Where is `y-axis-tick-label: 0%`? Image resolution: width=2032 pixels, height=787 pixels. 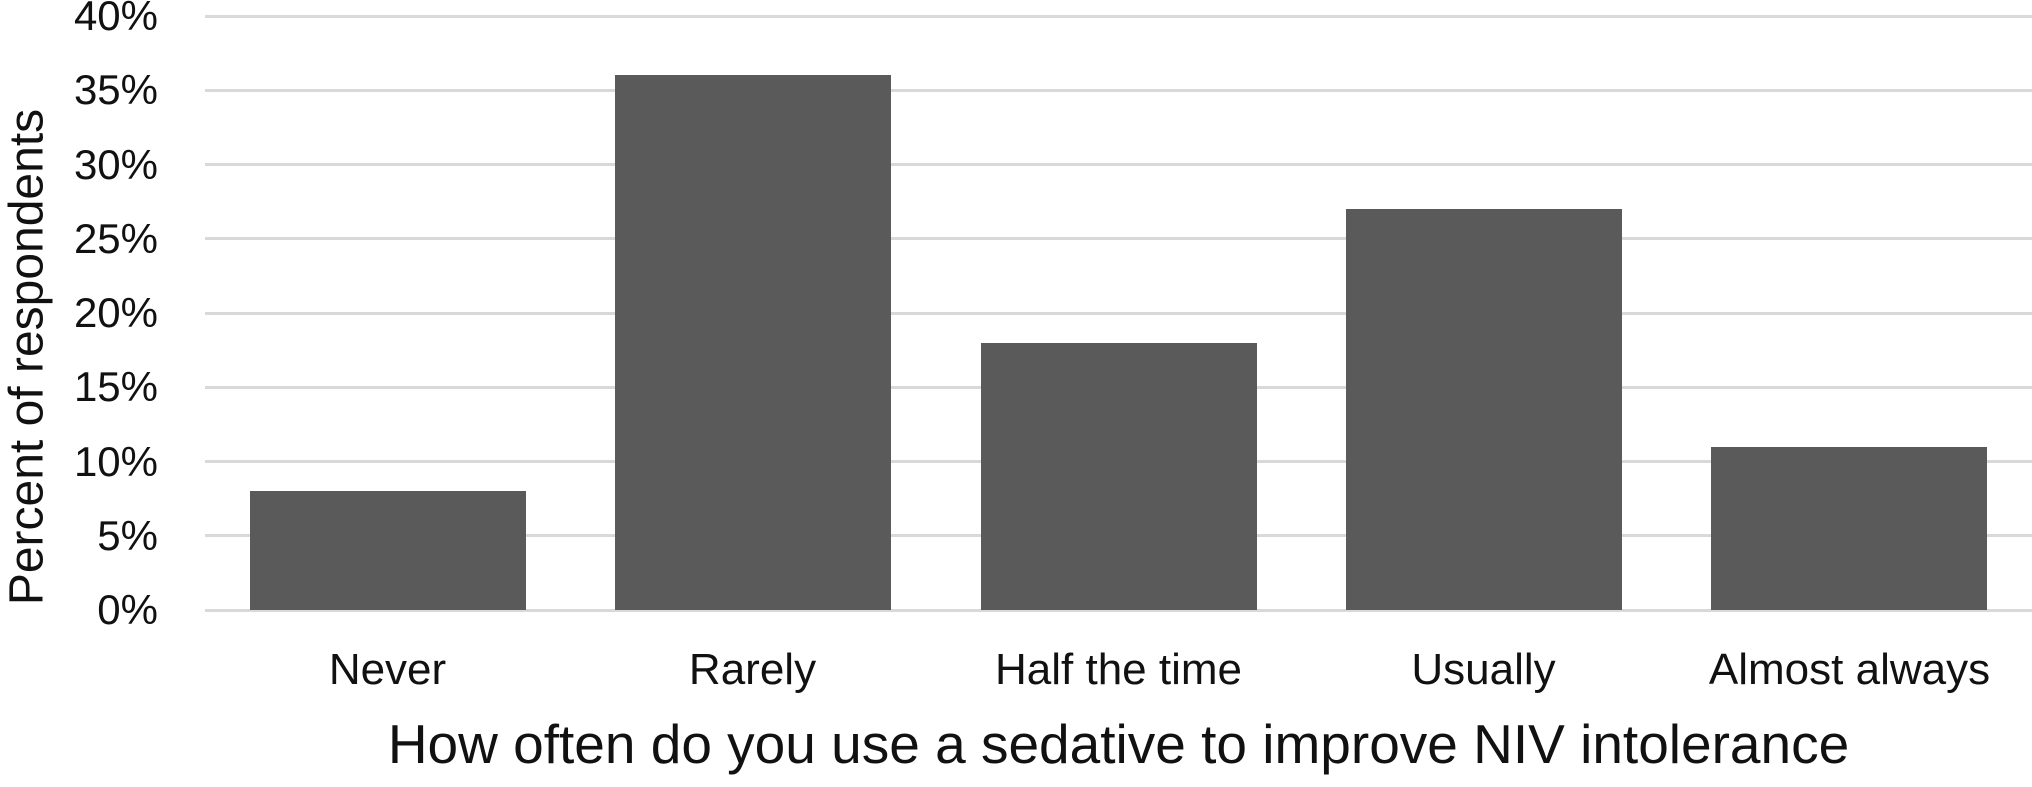 y-axis-tick-label: 0% is located at coordinates (127, 609).